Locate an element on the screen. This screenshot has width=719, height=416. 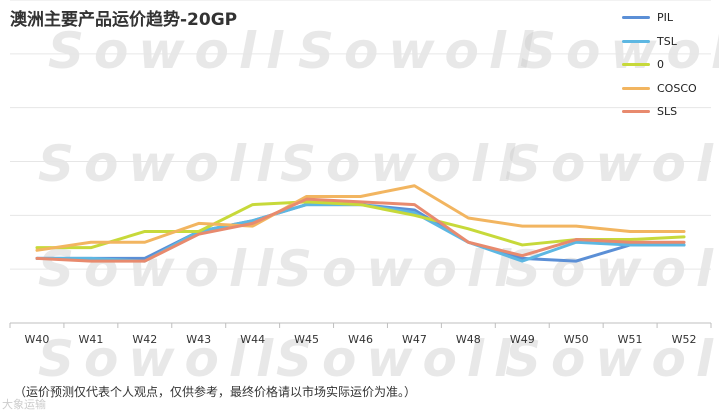
legend-item-pil: PIL is located at coordinates (669, 18).